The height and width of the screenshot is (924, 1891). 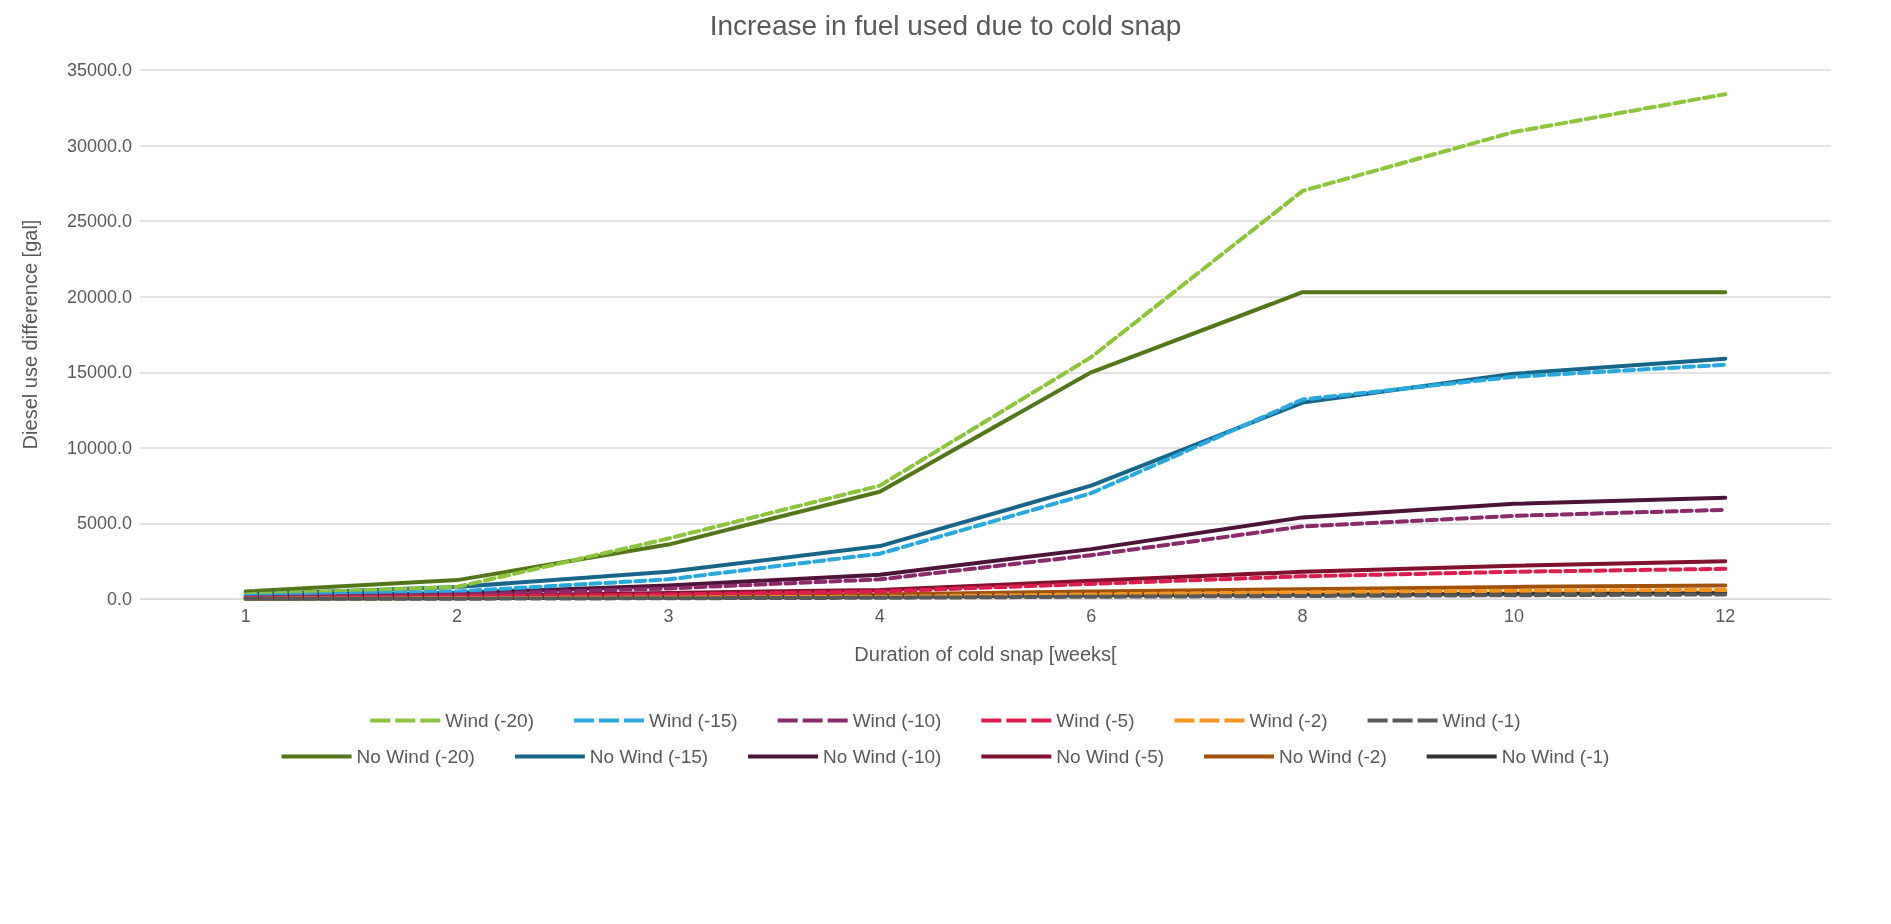 I want to click on legend-label: No Wind (-5), so click(x=1110, y=756).